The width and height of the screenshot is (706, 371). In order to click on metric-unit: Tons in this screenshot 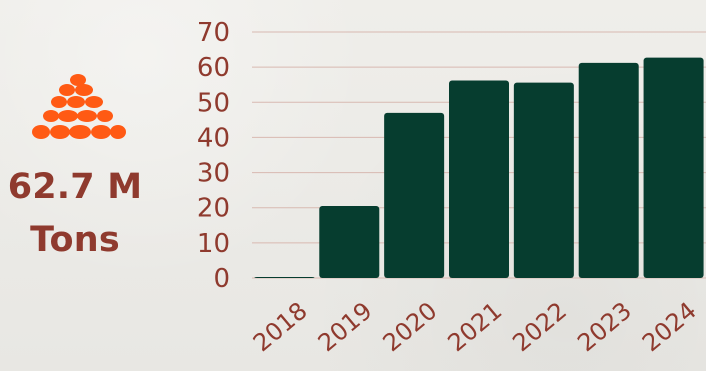, I will do `click(75, 240)`.